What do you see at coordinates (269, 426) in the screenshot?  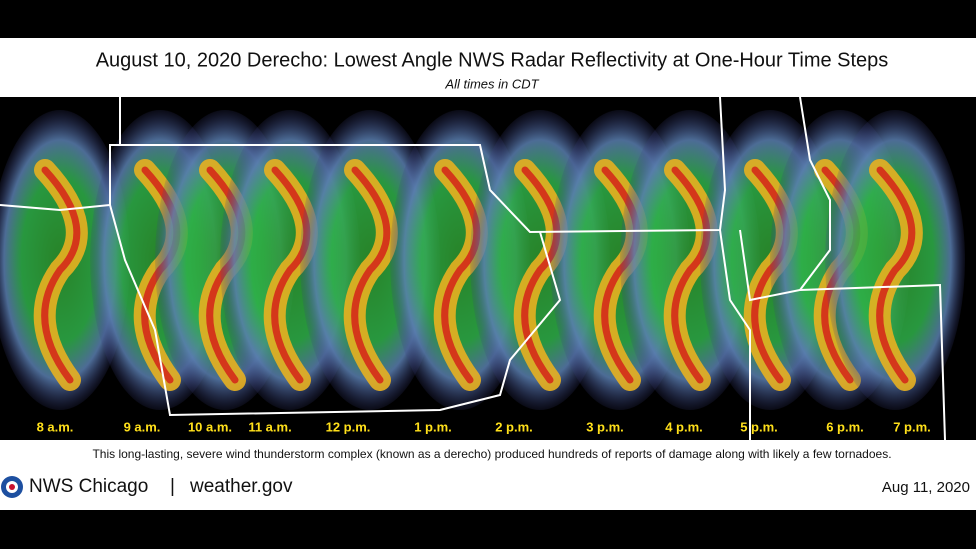 I see `time-label: 11 a.m.` at bounding box center [269, 426].